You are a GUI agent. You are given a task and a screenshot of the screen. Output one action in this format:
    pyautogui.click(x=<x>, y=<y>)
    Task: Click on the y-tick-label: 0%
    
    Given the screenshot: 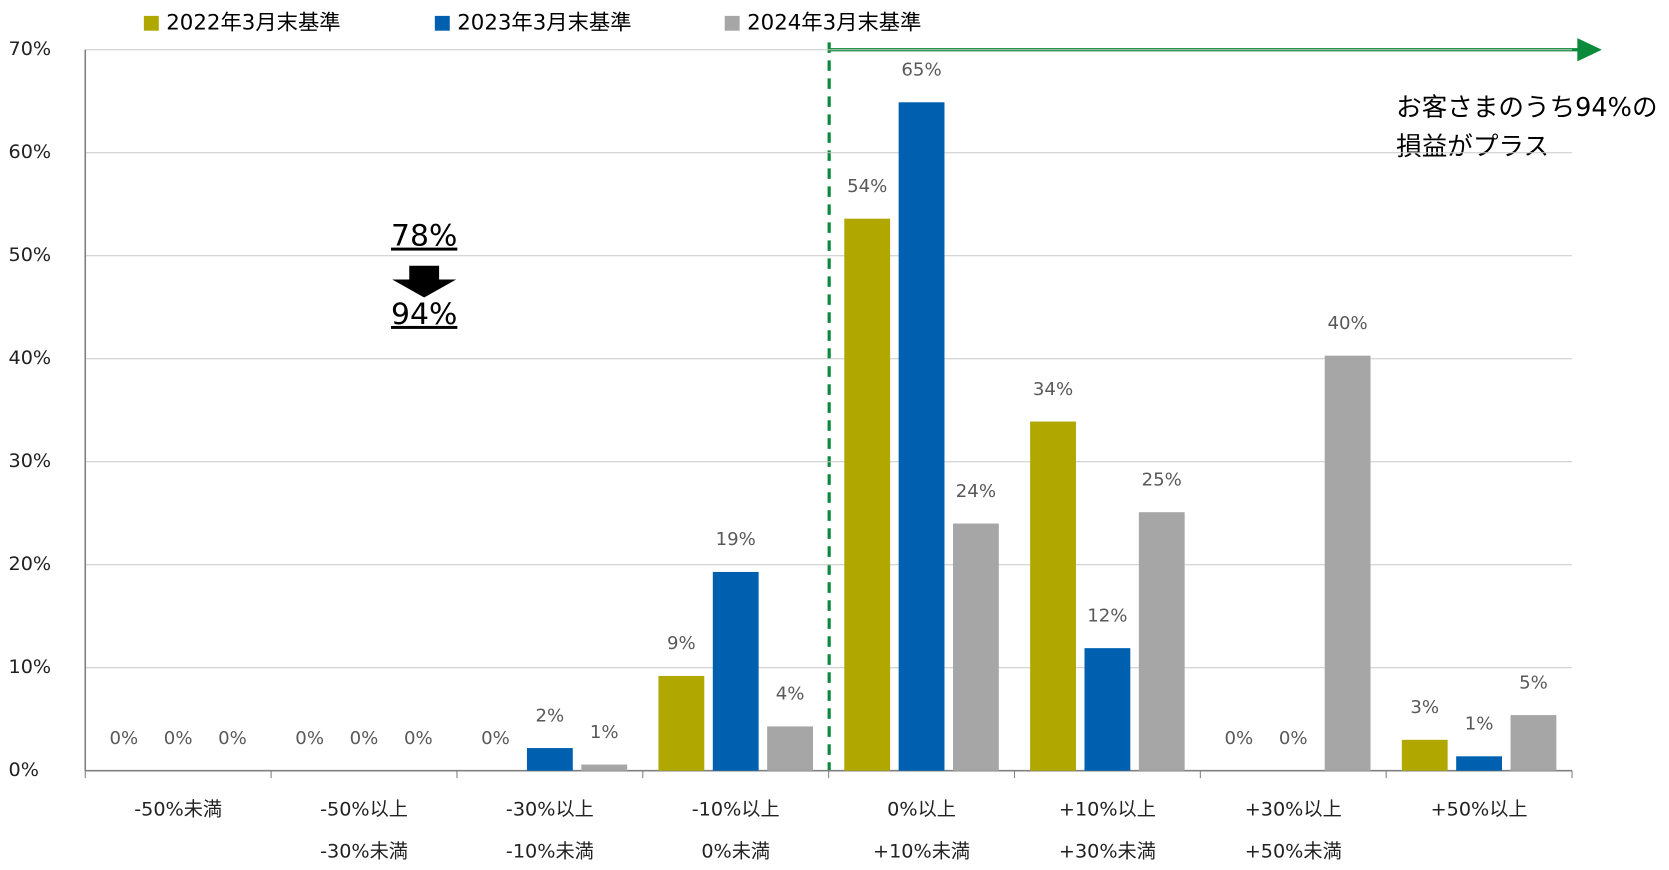 What is the action you would take?
    pyautogui.click(x=24, y=769)
    